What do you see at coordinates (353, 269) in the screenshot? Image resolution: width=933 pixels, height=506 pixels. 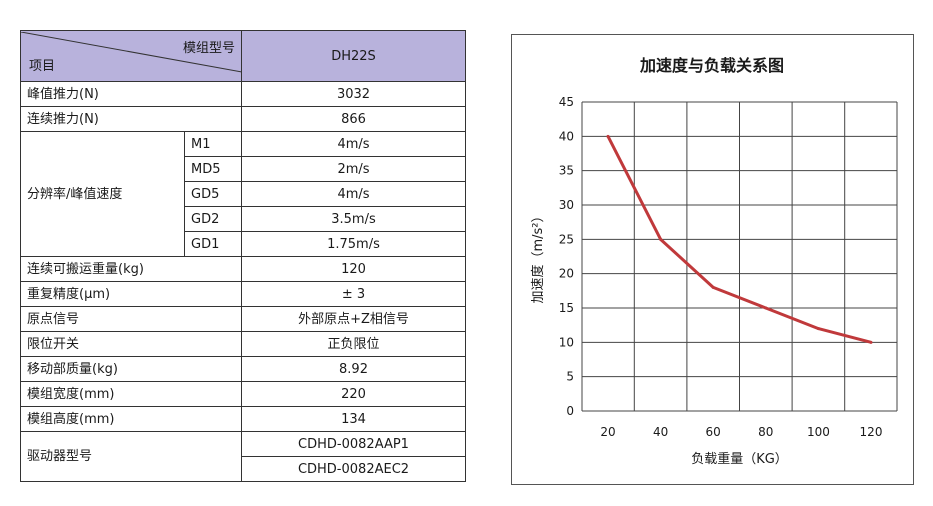 I see `row-value: 120` at bounding box center [353, 269].